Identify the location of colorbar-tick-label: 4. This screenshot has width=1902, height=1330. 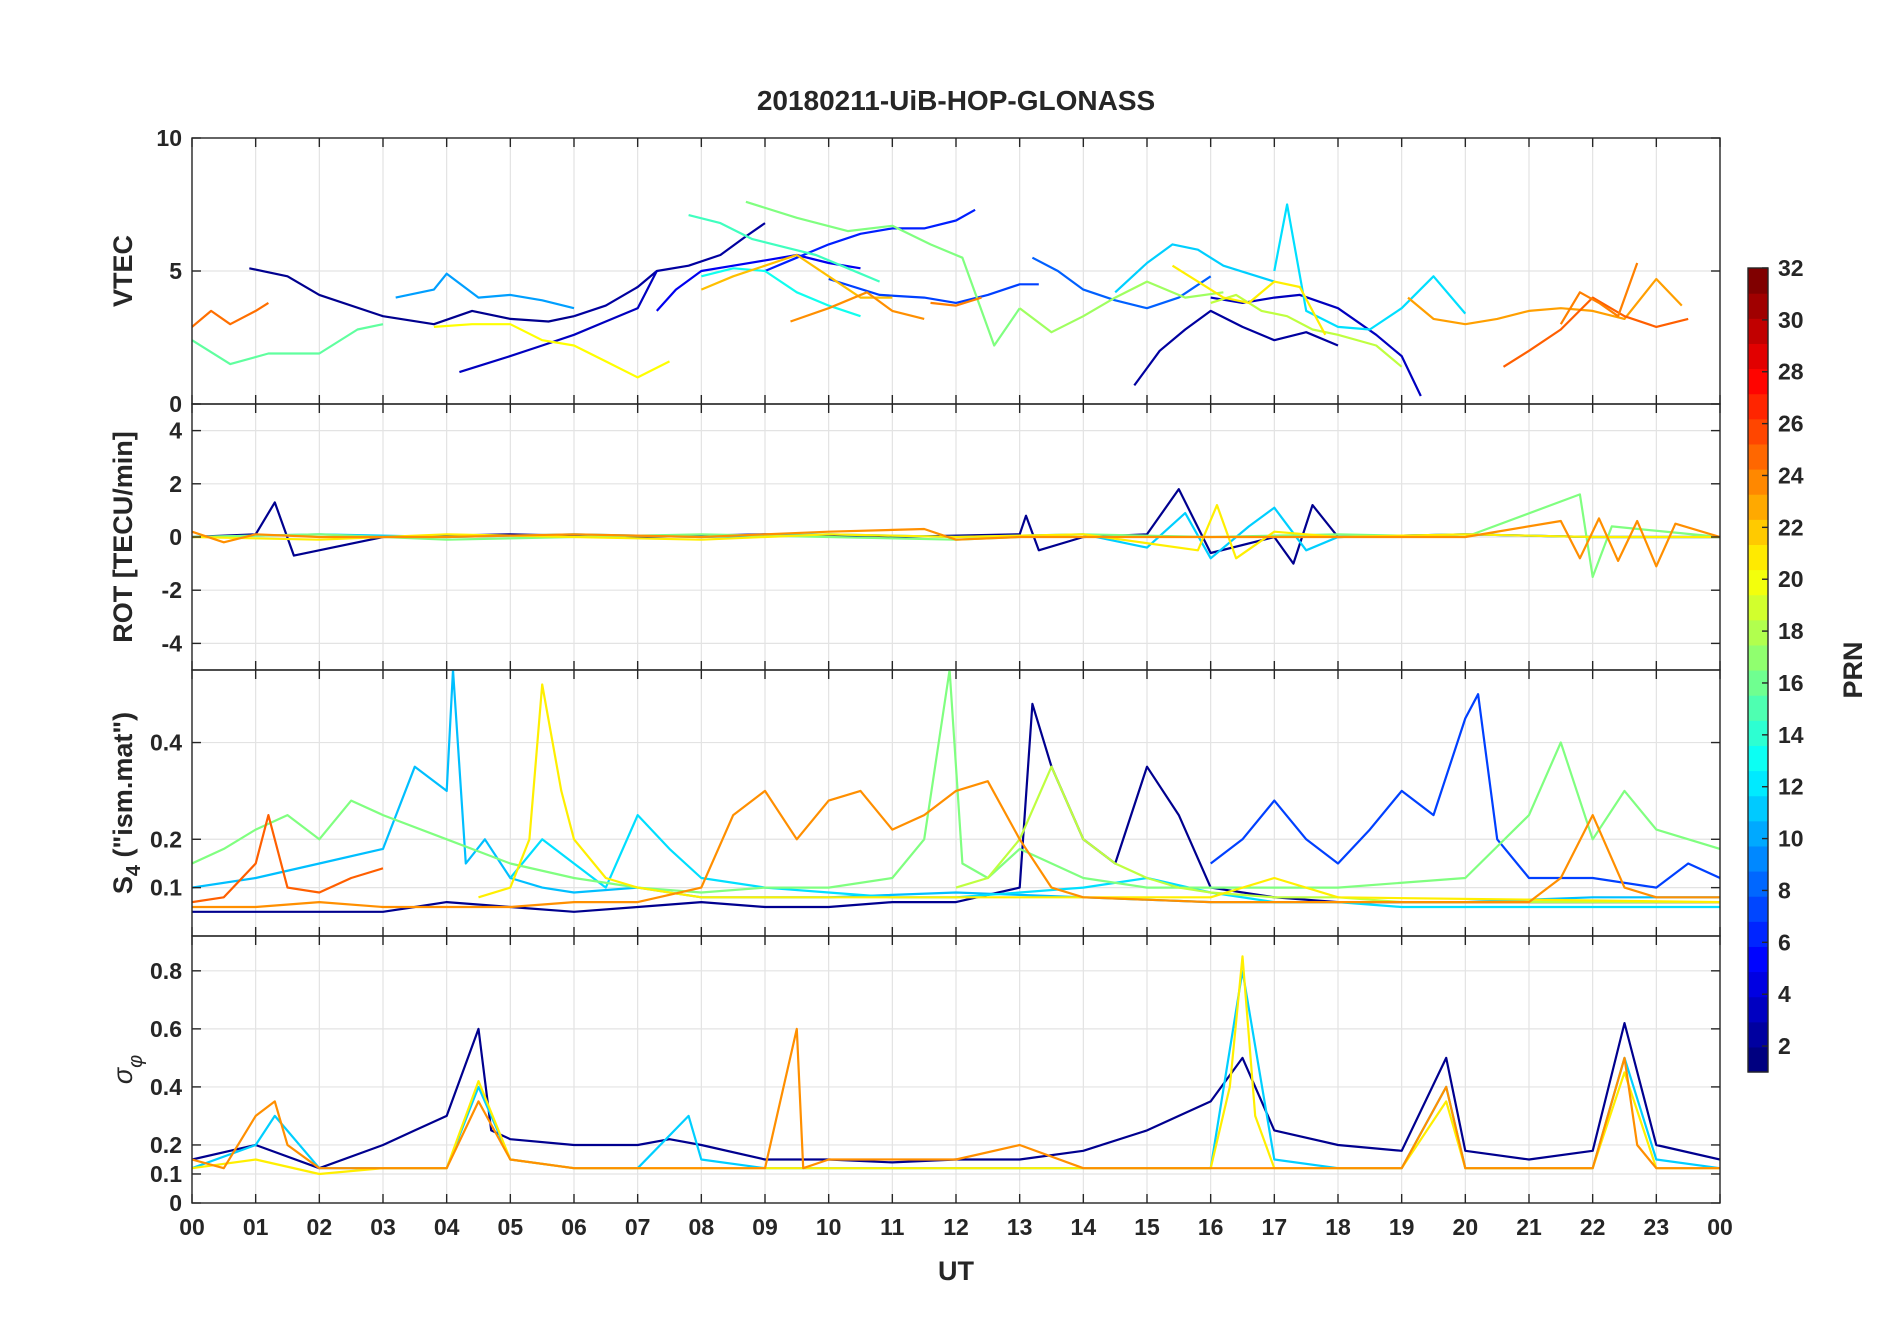
(1784, 994).